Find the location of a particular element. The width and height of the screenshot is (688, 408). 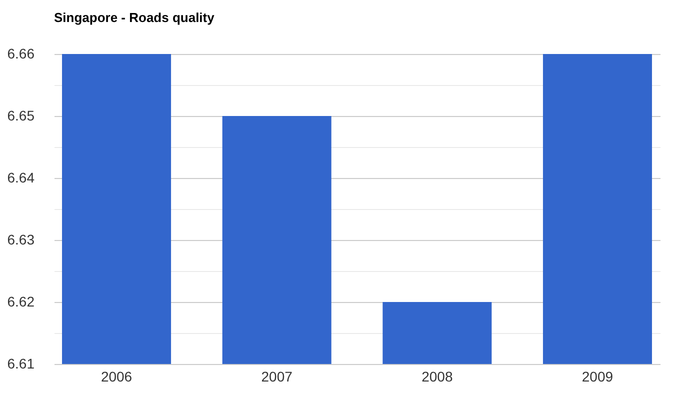

x-tick-label: 2007 is located at coordinates (277, 376).